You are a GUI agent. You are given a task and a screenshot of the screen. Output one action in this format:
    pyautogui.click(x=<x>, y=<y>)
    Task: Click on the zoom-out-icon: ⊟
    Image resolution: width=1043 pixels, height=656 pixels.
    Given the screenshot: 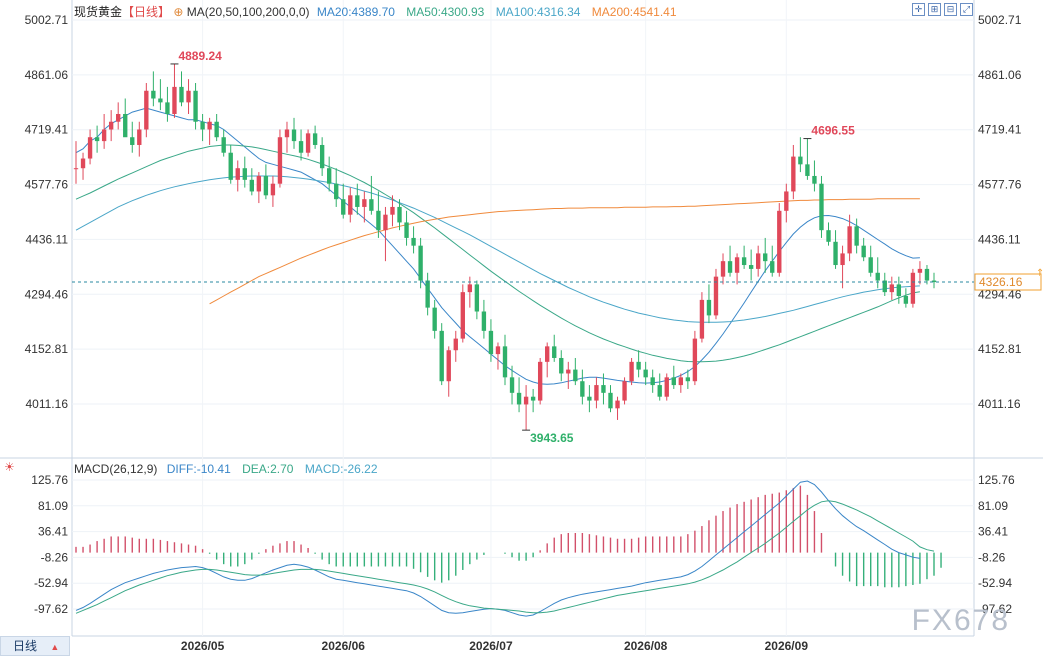 What is the action you would take?
    pyautogui.click(x=950, y=9)
    